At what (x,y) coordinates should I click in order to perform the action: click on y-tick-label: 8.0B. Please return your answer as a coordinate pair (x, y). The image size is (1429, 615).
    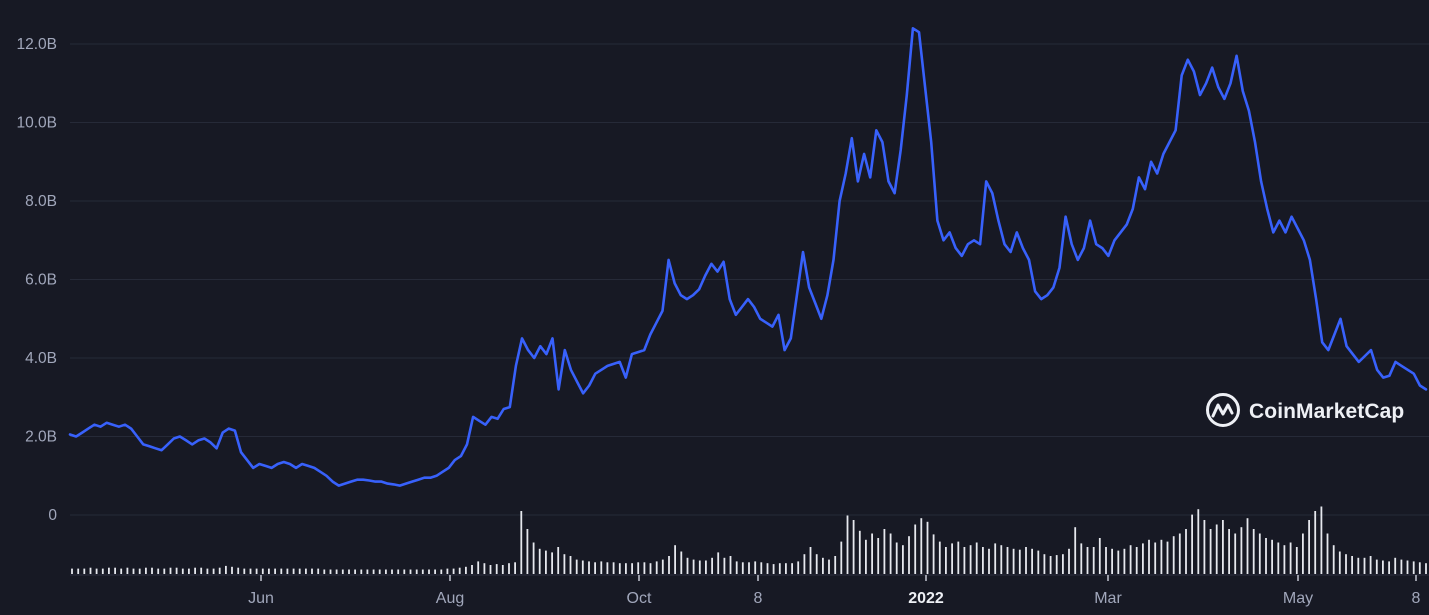
    Looking at the image, I should click on (41, 201).